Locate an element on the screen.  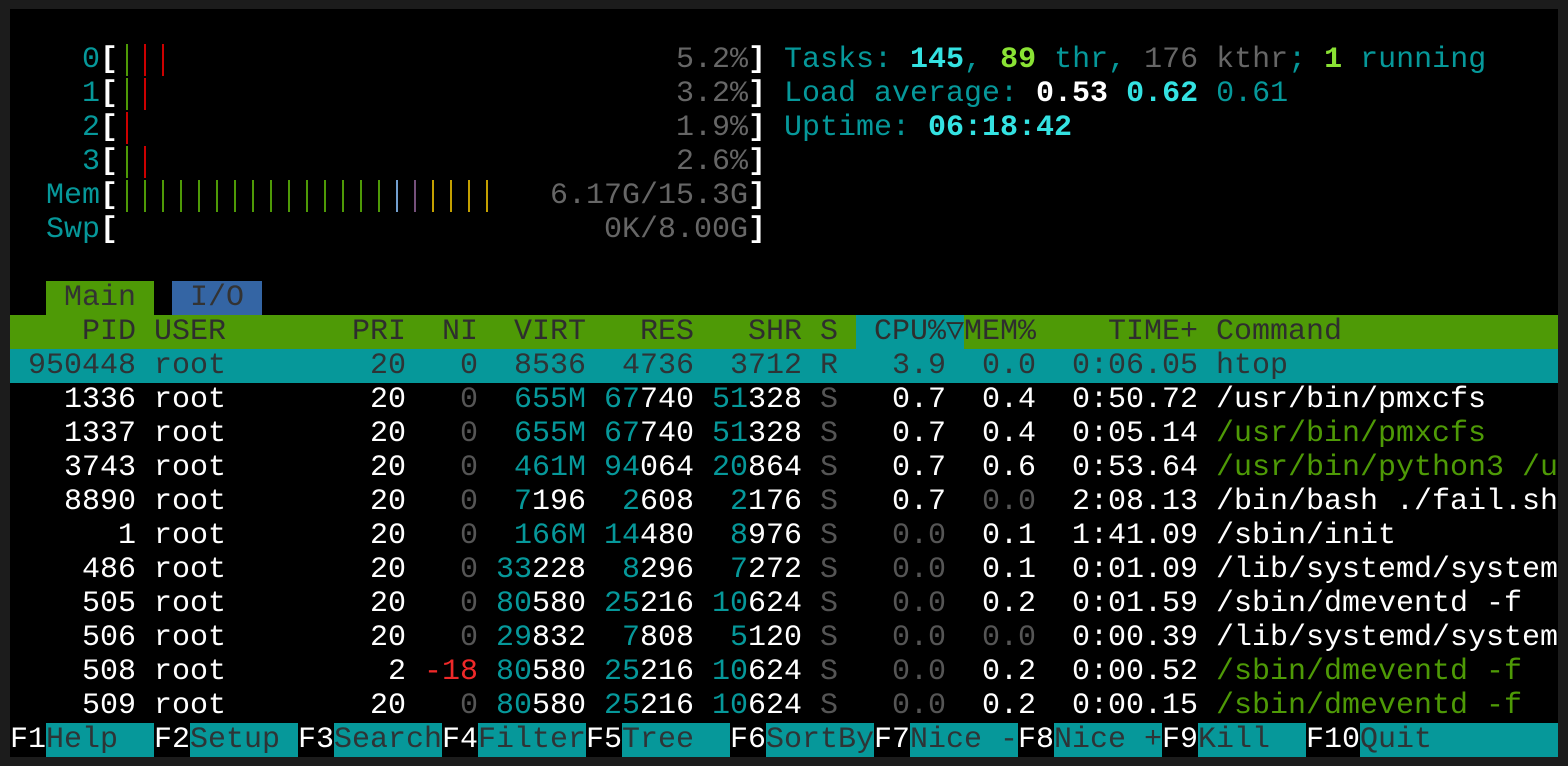
mem-percent: 0.0 is located at coordinates (1008, 502).